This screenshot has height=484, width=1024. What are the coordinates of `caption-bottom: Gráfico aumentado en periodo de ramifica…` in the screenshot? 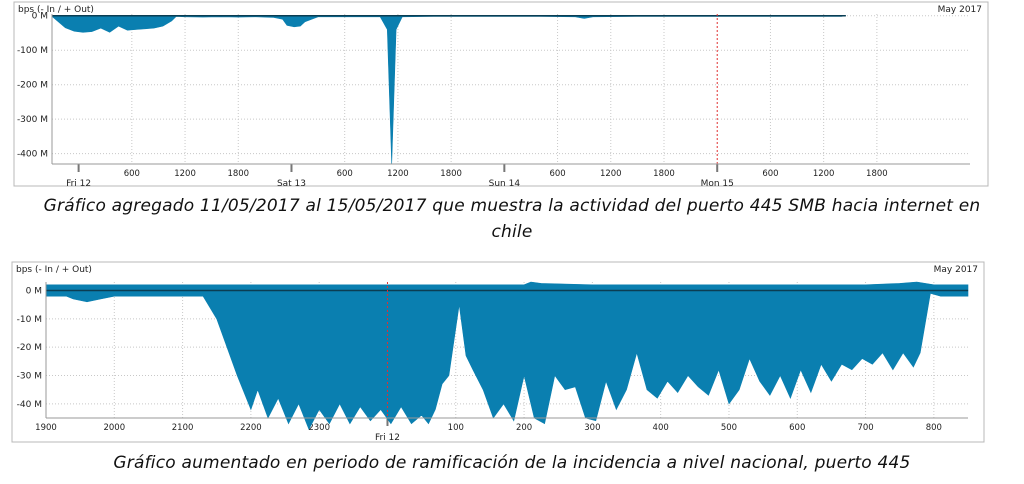 It's located at (512, 463).